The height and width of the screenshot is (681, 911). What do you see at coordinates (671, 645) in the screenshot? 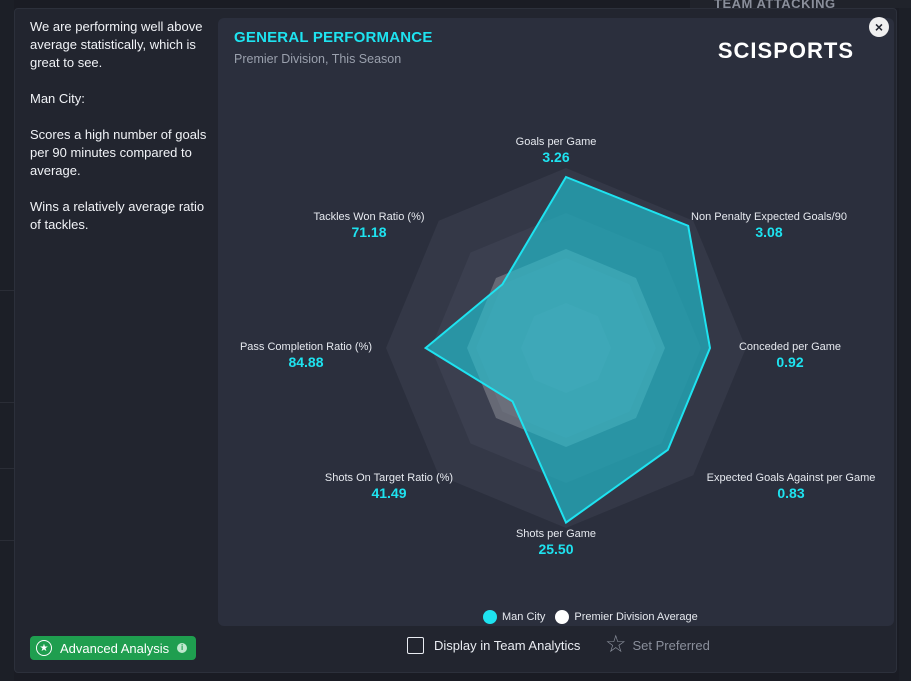
I see `set-preferred-label: Set Preferred` at bounding box center [671, 645].